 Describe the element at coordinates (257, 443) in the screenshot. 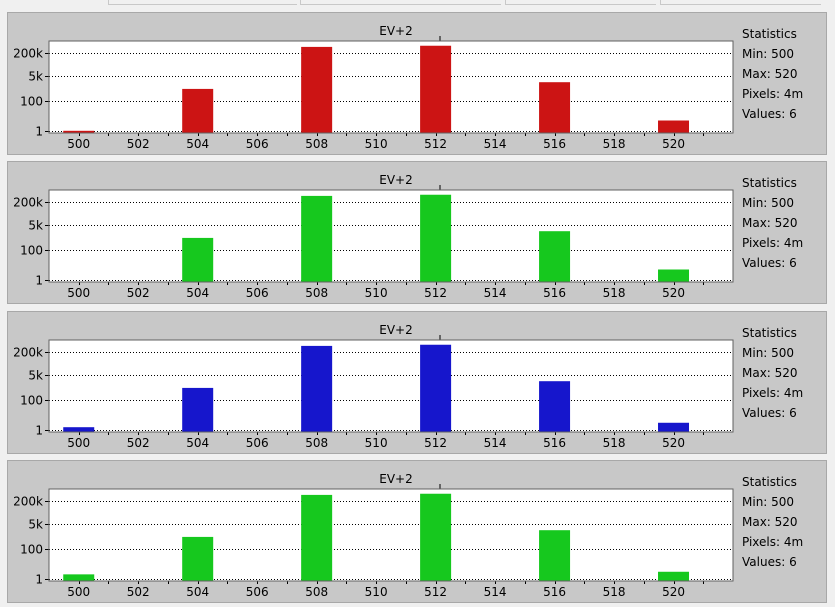

I see `x-tick-label: 506` at that location.